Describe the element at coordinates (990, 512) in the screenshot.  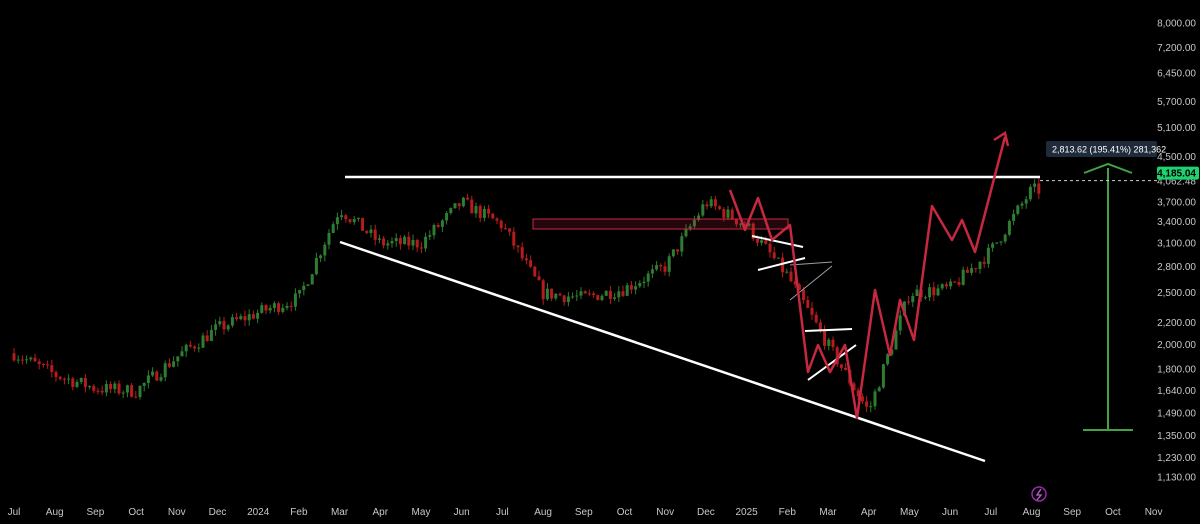
I see `x-tick-label: Jul` at that location.